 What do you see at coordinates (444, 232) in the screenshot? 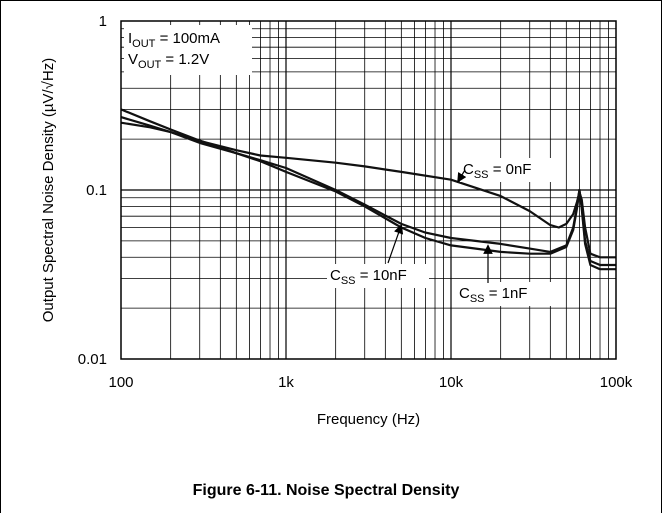
I see `series-annotations: CSS = 0nF CSS = 1nF CSS = 10nF` at bounding box center [444, 232].